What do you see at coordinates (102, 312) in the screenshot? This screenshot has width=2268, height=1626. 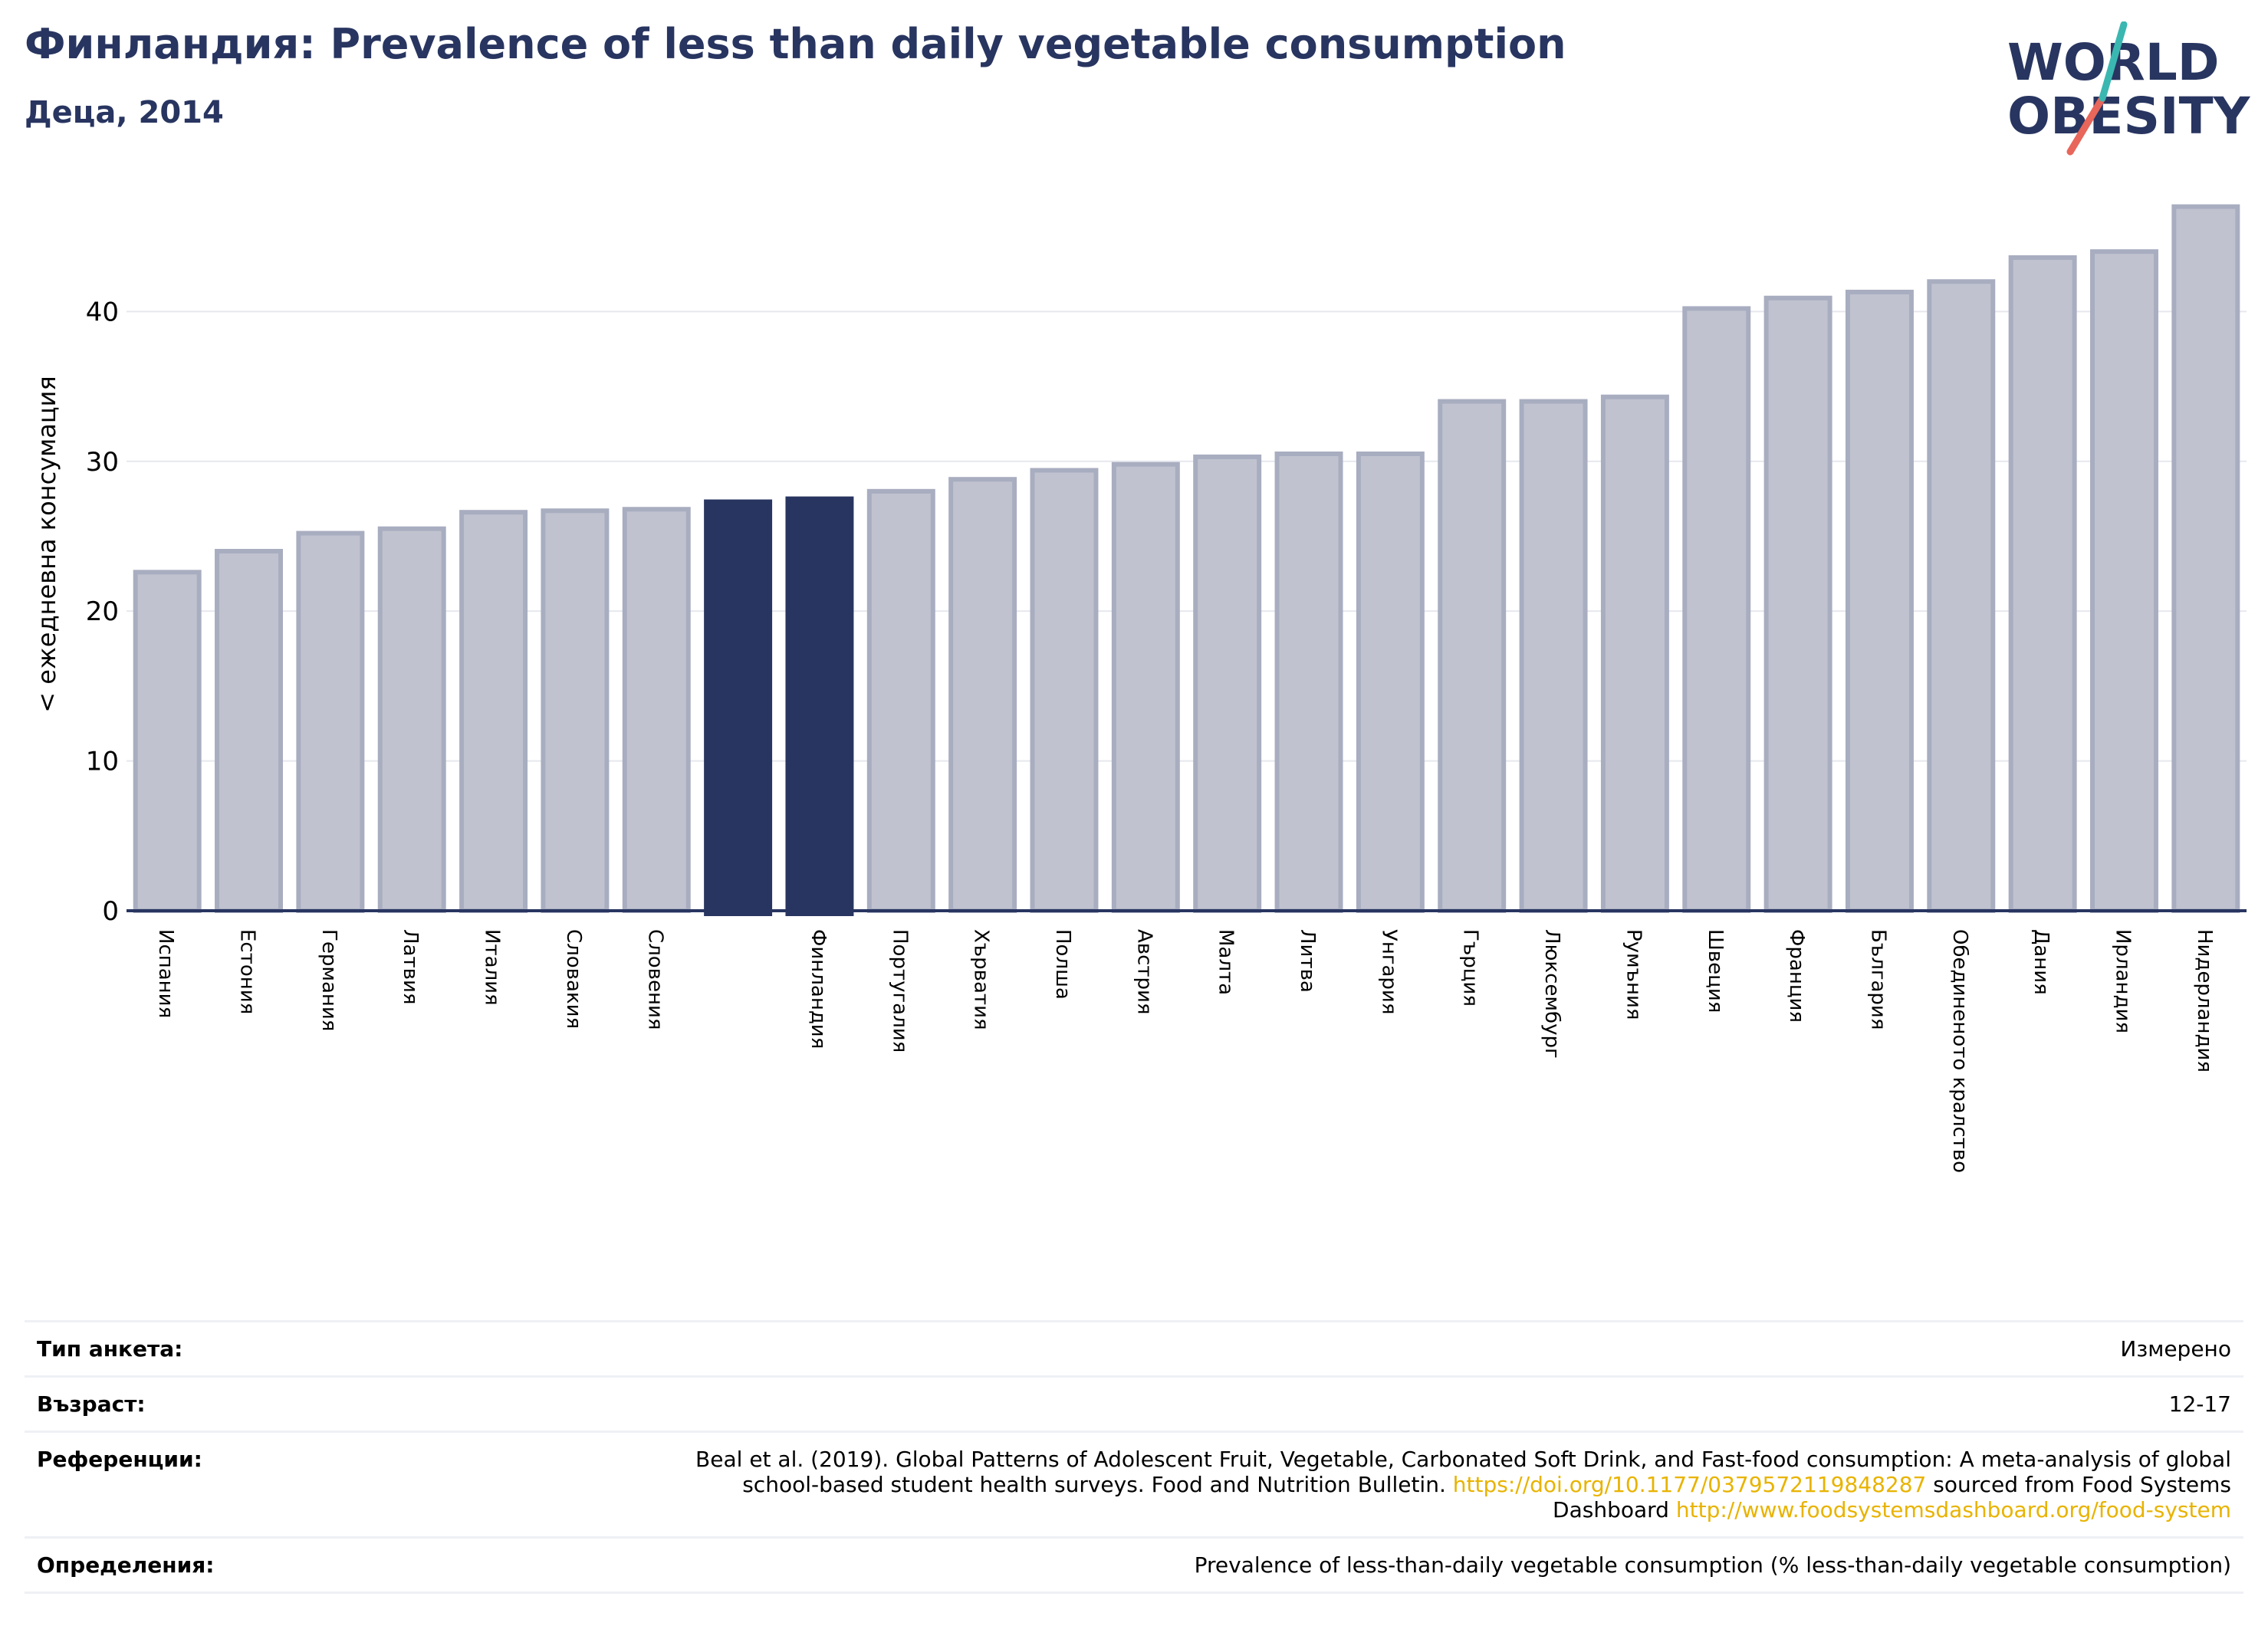 I see `y-tick-label: 40` at bounding box center [102, 312].